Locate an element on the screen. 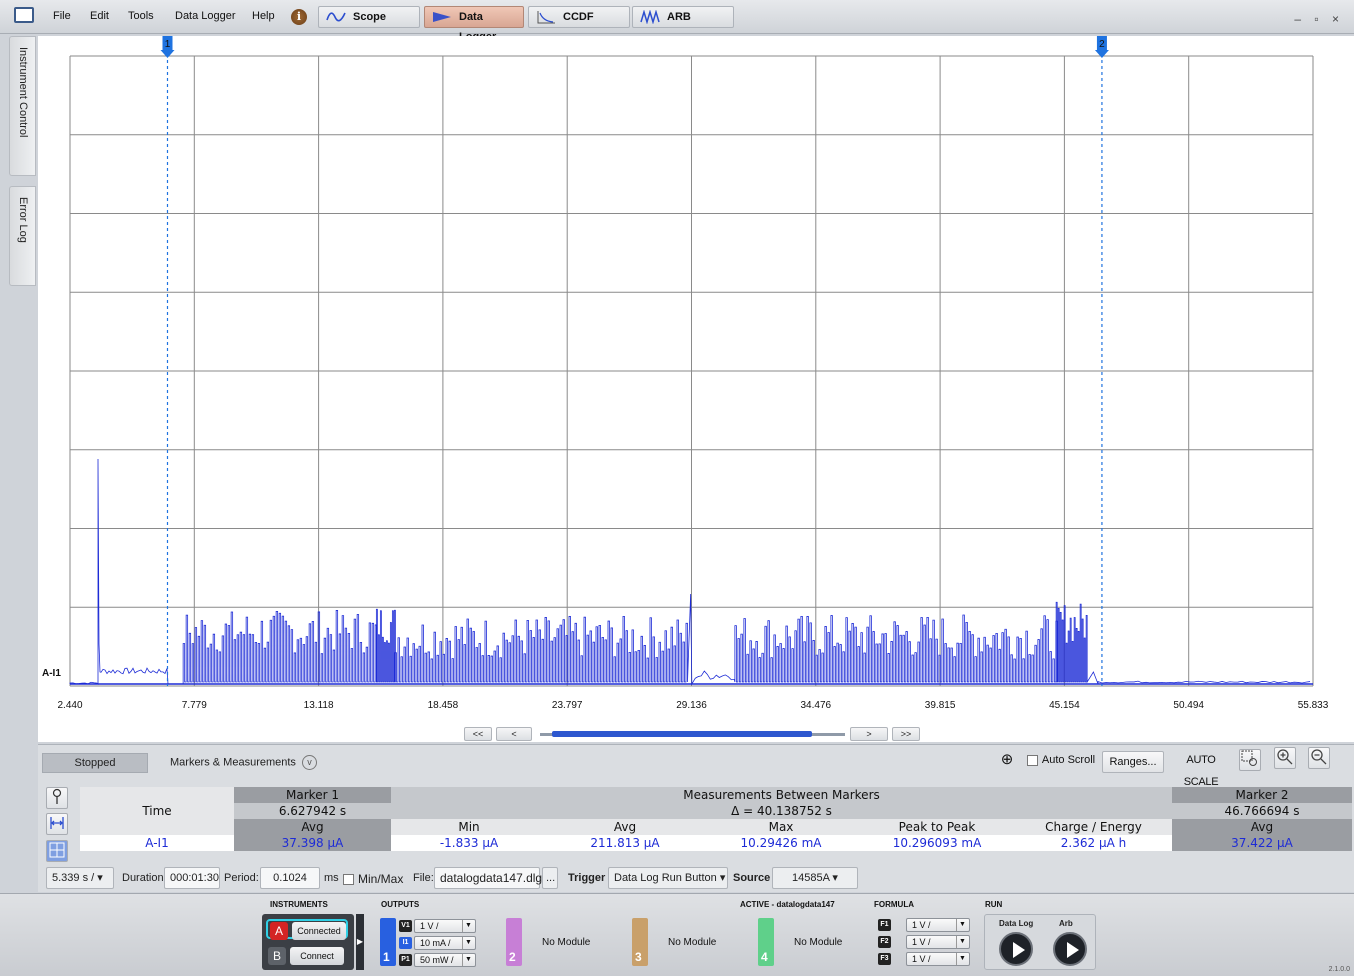  x-tick-label: 29.136 is located at coordinates (691, 705).